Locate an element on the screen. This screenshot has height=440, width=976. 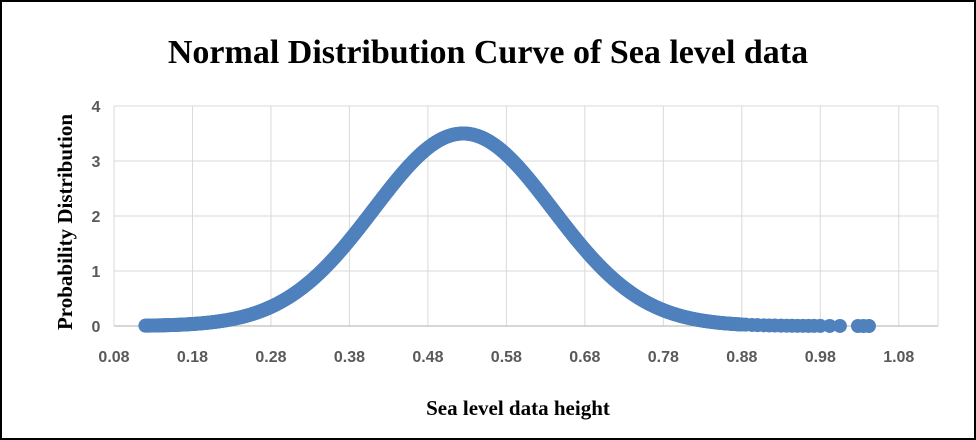
x-tick-label: 0.58 is located at coordinates (506, 357).